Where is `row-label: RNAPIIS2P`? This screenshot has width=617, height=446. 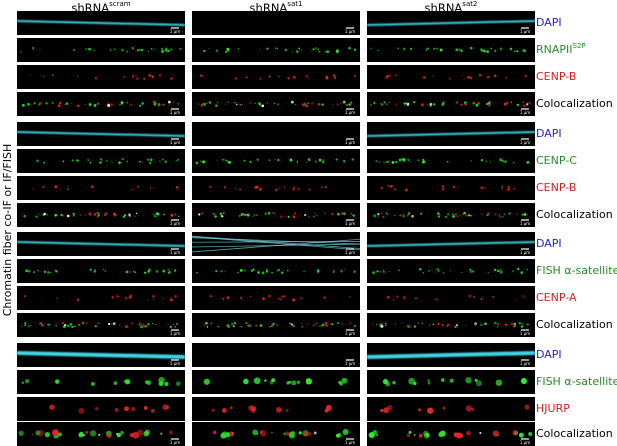 row-label: RNAPIIS2P is located at coordinates (561, 49).